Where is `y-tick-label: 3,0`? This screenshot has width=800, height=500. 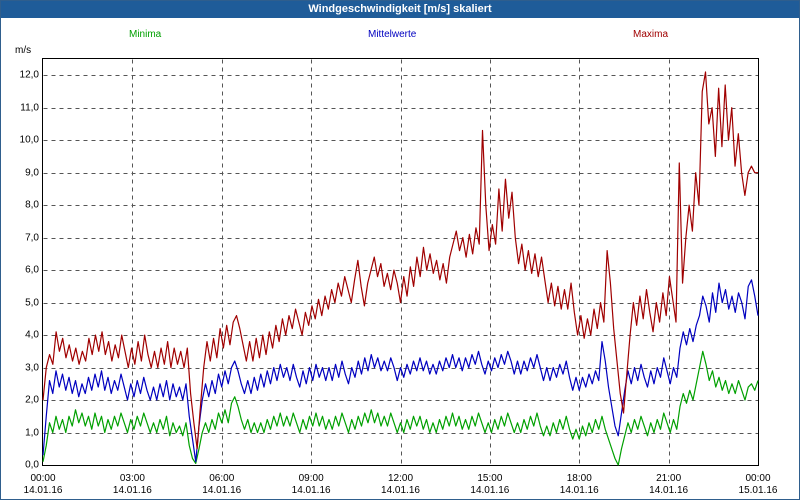 y-tick-label: 3,0 is located at coordinates (32, 368).